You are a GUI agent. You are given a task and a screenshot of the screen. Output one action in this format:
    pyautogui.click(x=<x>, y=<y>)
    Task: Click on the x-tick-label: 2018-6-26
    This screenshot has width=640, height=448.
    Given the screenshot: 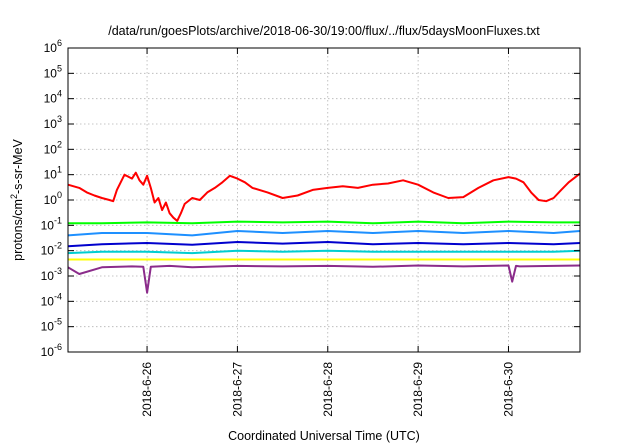 What is the action you would take?
    pyautogui.click(x=147, y=389)
    